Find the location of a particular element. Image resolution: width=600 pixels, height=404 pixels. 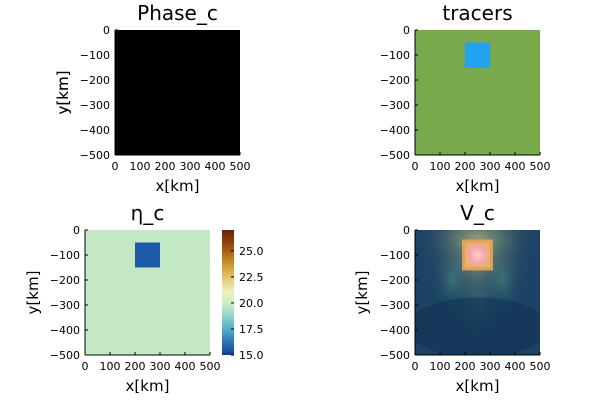

colorbar-tick-label: 15.0 is located at coordinates (251, 355).